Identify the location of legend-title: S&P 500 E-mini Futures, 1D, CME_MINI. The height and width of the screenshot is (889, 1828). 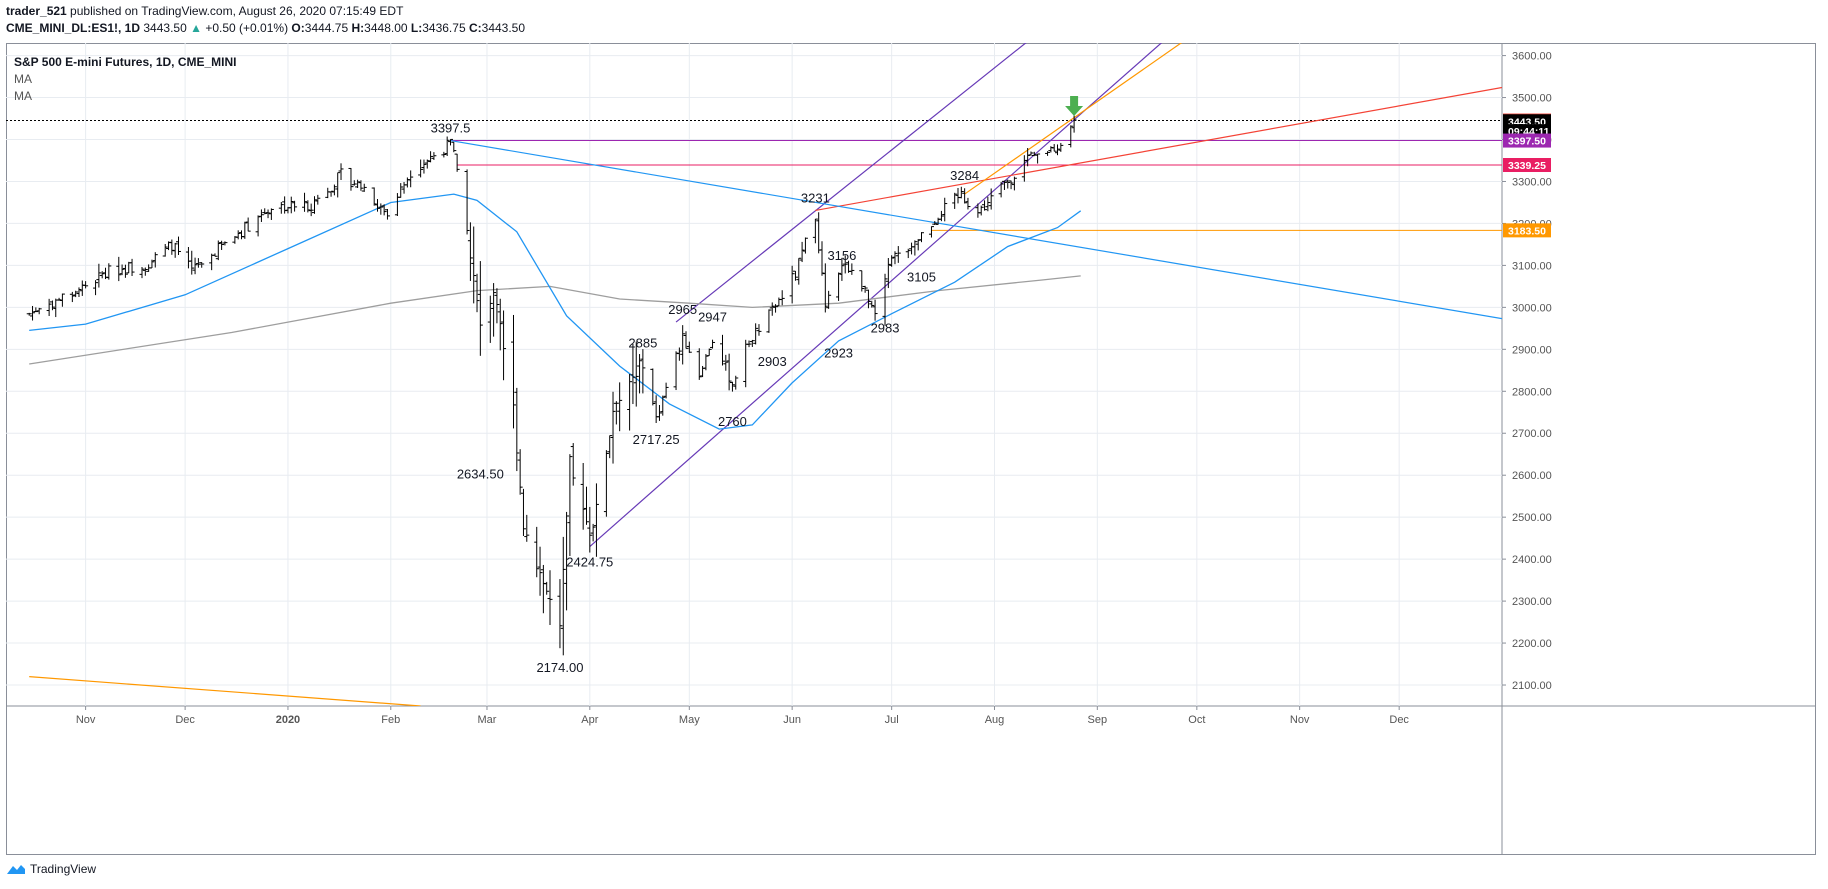
(125, 62).